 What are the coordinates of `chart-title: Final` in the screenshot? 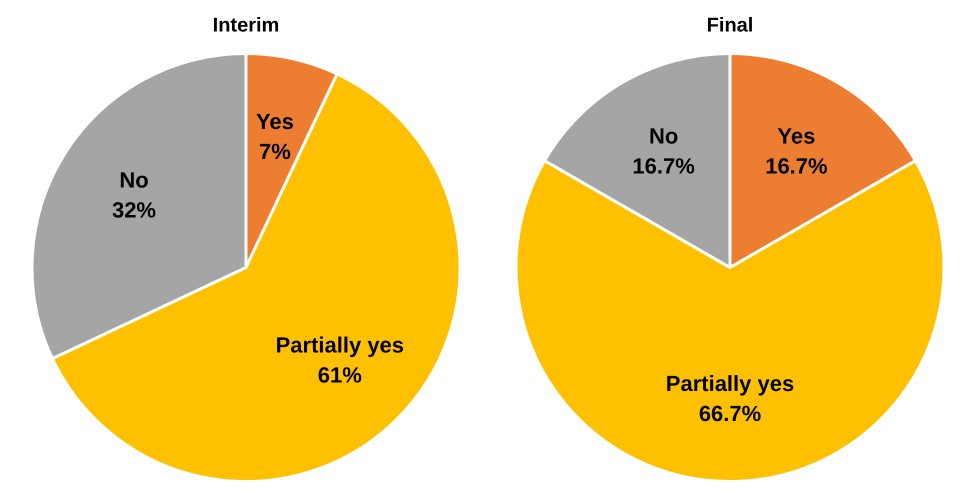 It's located at (730, 25).